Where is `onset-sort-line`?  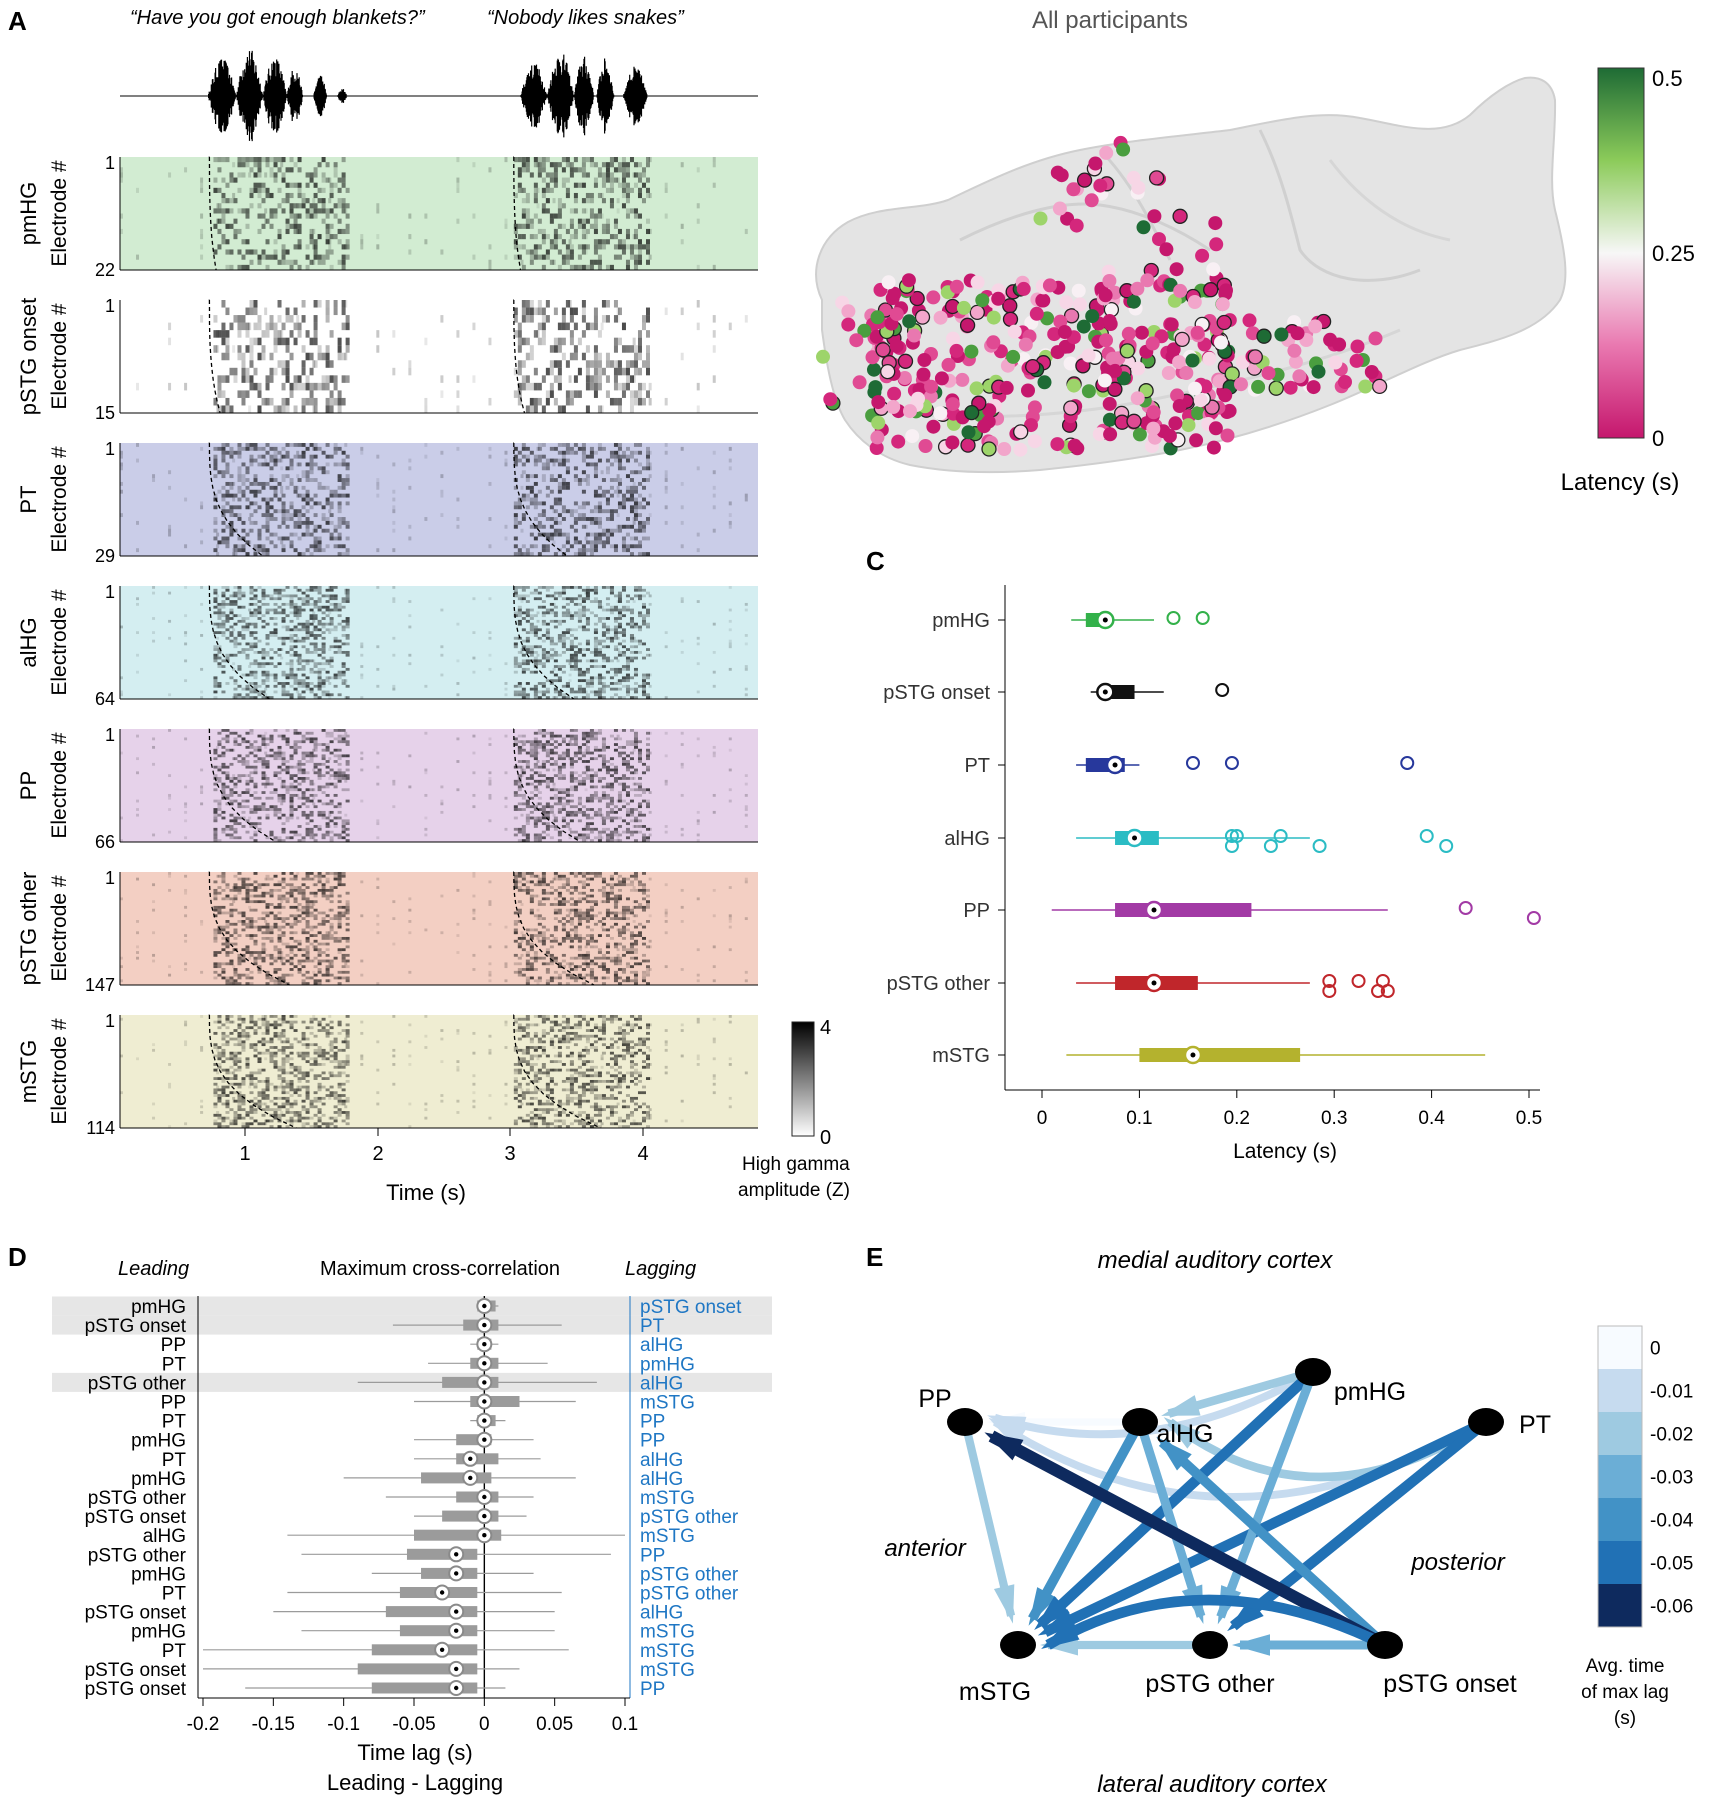 onset-sort-line is located at coordinates (212, 213).